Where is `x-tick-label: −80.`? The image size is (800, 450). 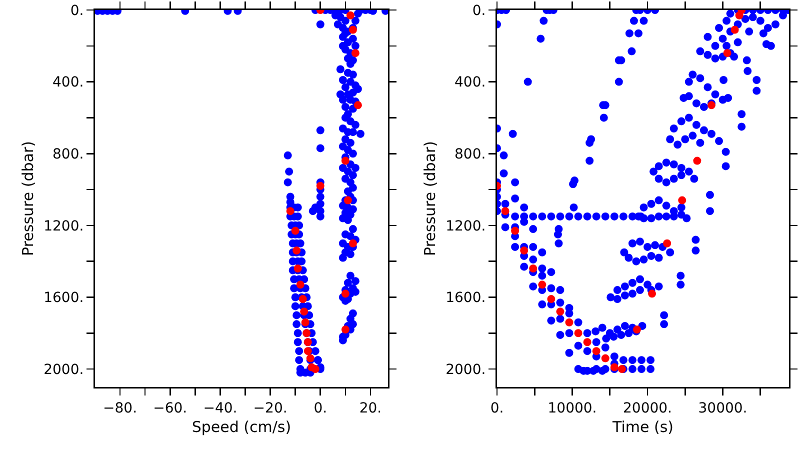
x-tick-label: −80. is located at coordinates (120, 408).